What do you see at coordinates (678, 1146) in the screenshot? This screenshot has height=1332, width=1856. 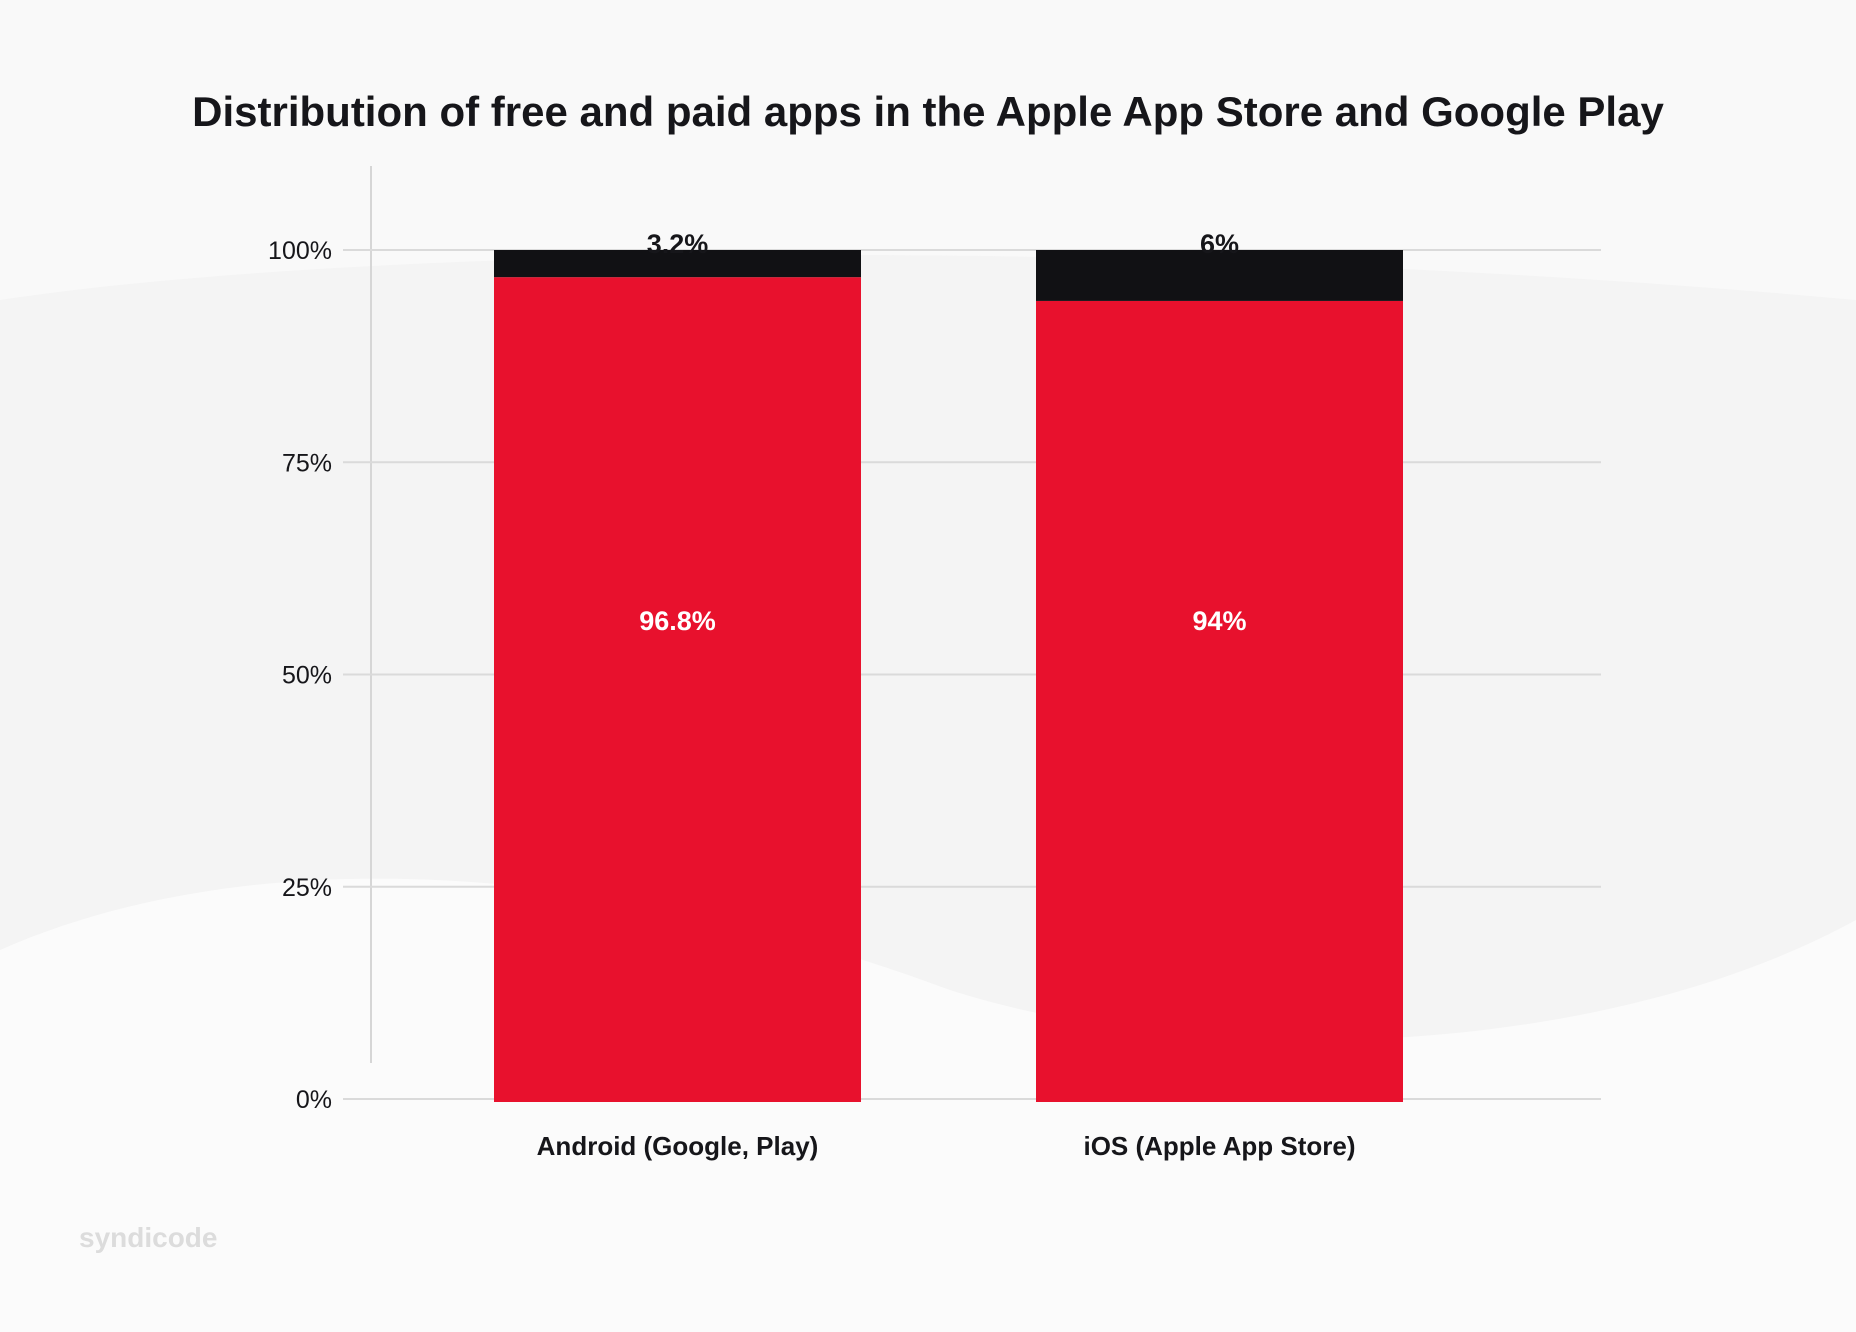 I see `x-category-label: Android (Google, Play)` at bounding box center [678, 1146].